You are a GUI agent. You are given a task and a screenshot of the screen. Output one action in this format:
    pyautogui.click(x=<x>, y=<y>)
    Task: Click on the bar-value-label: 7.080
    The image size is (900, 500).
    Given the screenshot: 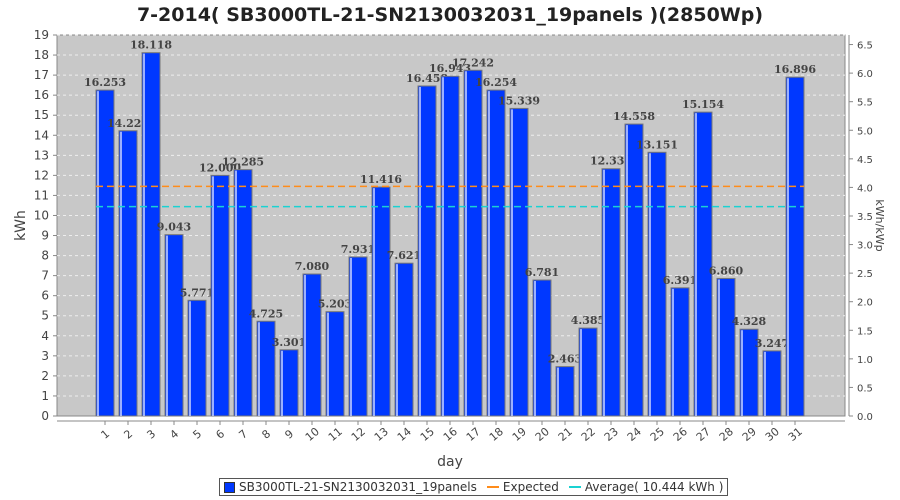 What is the action you would take?
    pyautogui.click(x=312, y=266)
    